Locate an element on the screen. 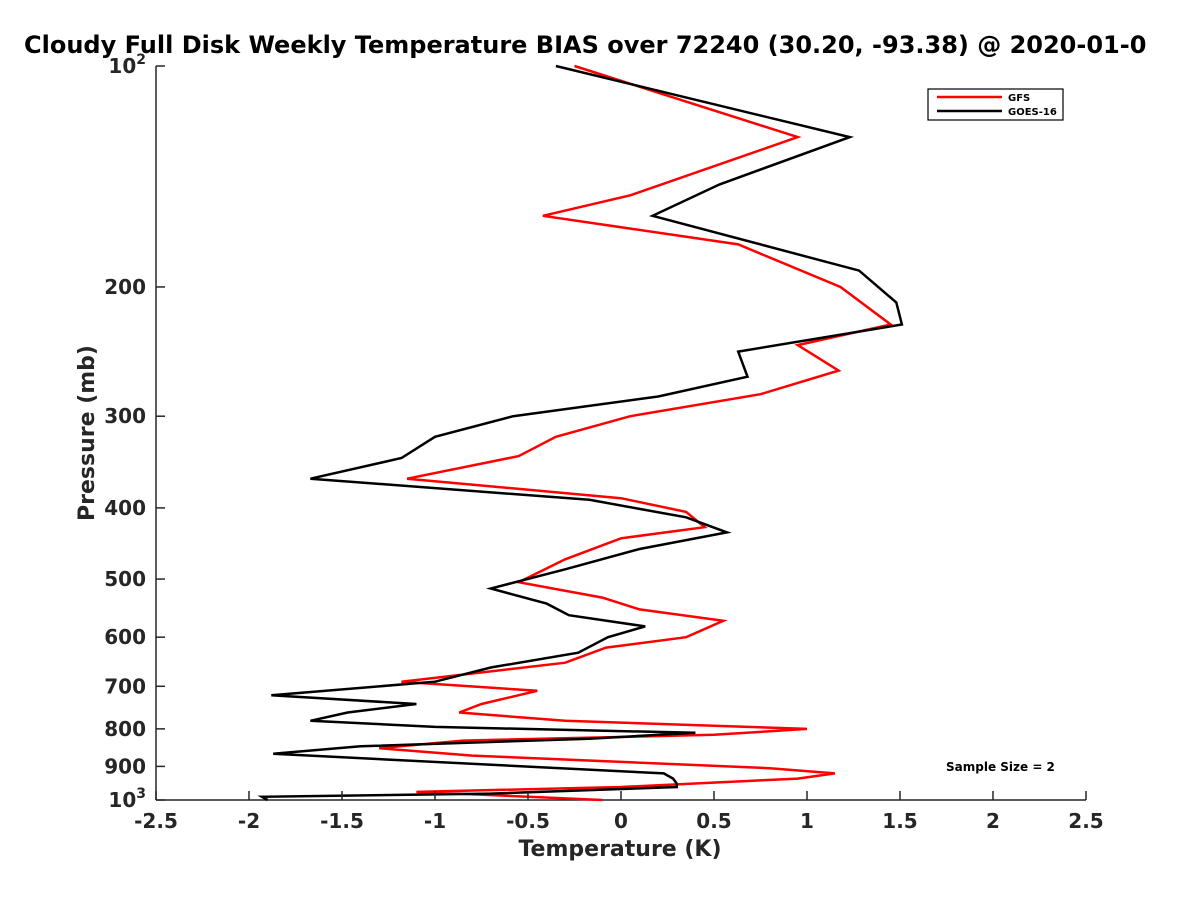 Image resolution: width=1200 pixels, height=900 pixels. legend: GFS GOES-16 is located at coordinates (995, 104).